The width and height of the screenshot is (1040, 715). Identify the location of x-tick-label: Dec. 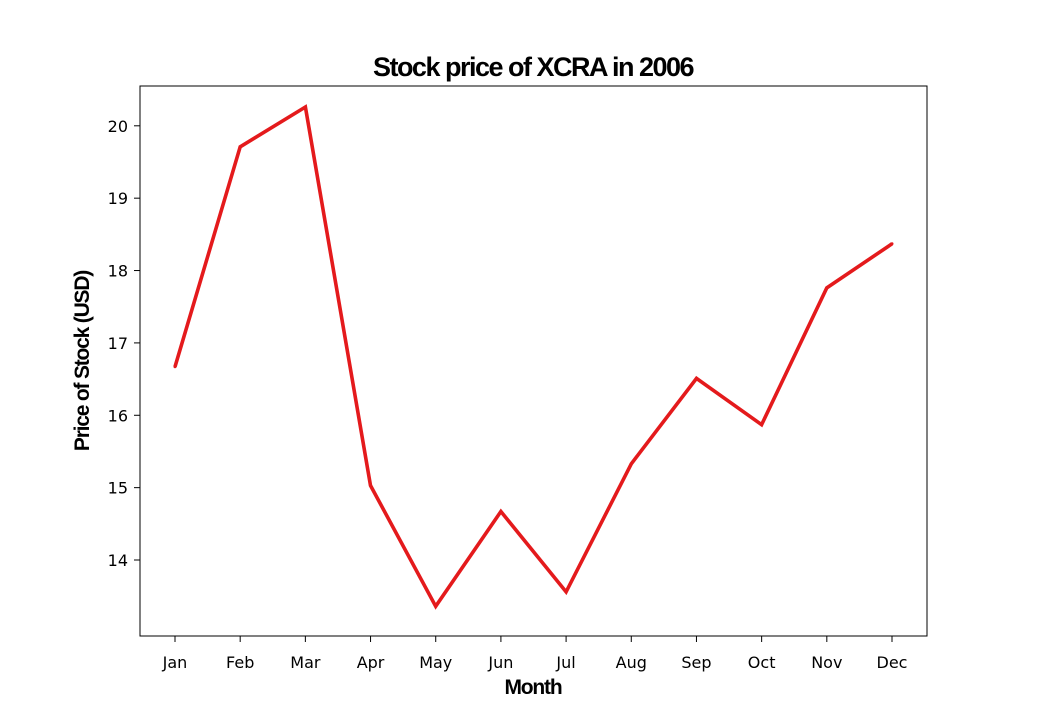
(892, 662).